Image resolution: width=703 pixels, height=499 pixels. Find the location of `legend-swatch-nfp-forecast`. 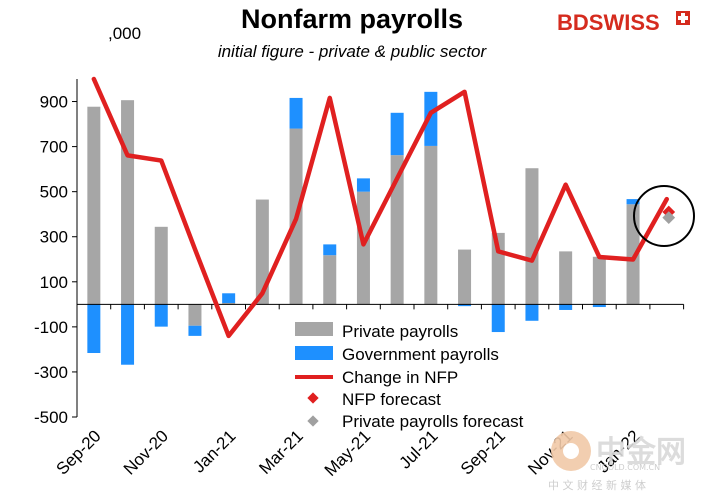

legend-swatch-nfp-forecast is located at coordinates (313, 398).